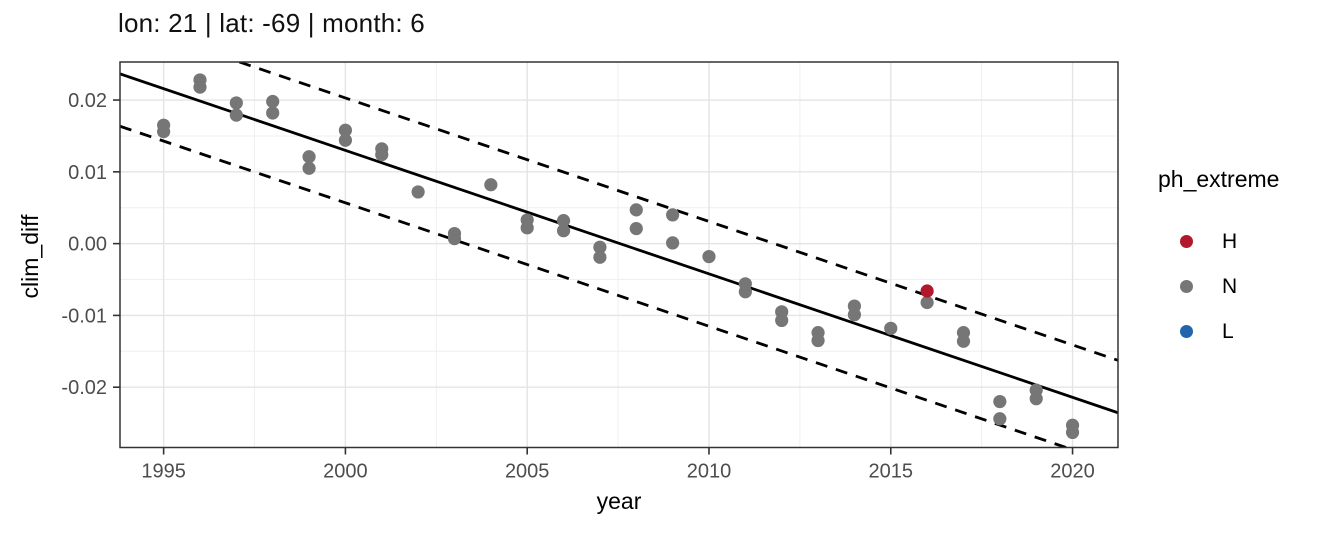 The width and height of the screenshot is (1344, 537). I want to click on legend-title: ph_extreme, so click(1219, 179).